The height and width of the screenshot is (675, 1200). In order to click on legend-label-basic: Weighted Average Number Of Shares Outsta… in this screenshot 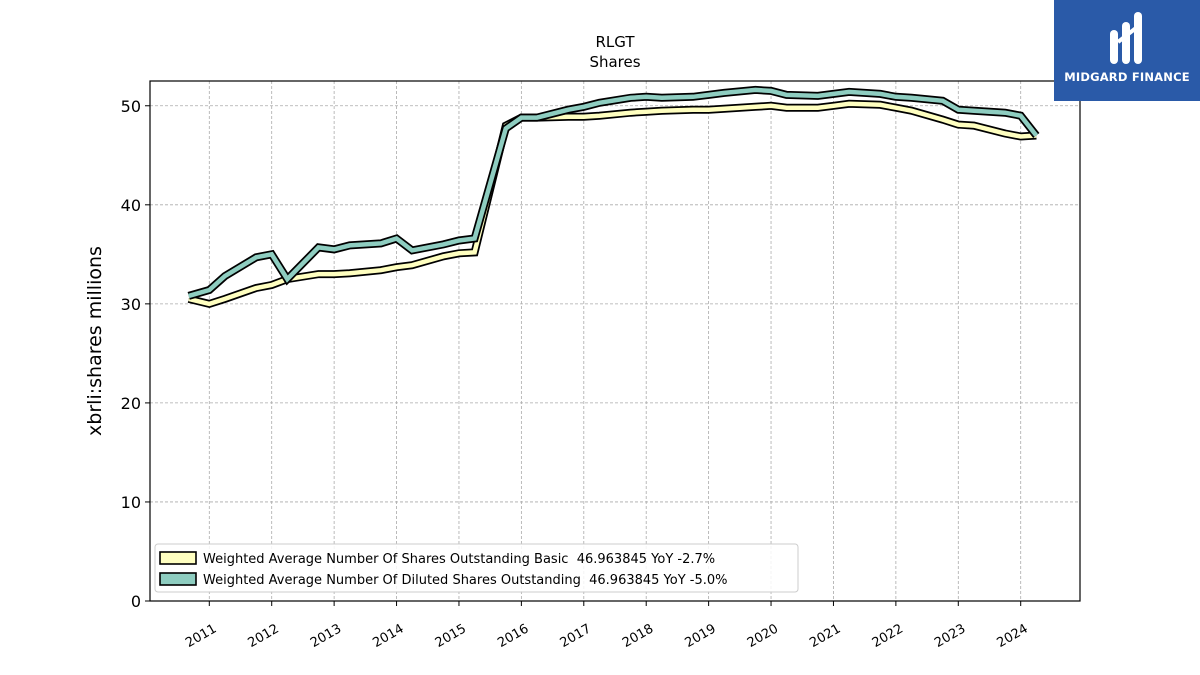, I will do `click(459, 559)`.